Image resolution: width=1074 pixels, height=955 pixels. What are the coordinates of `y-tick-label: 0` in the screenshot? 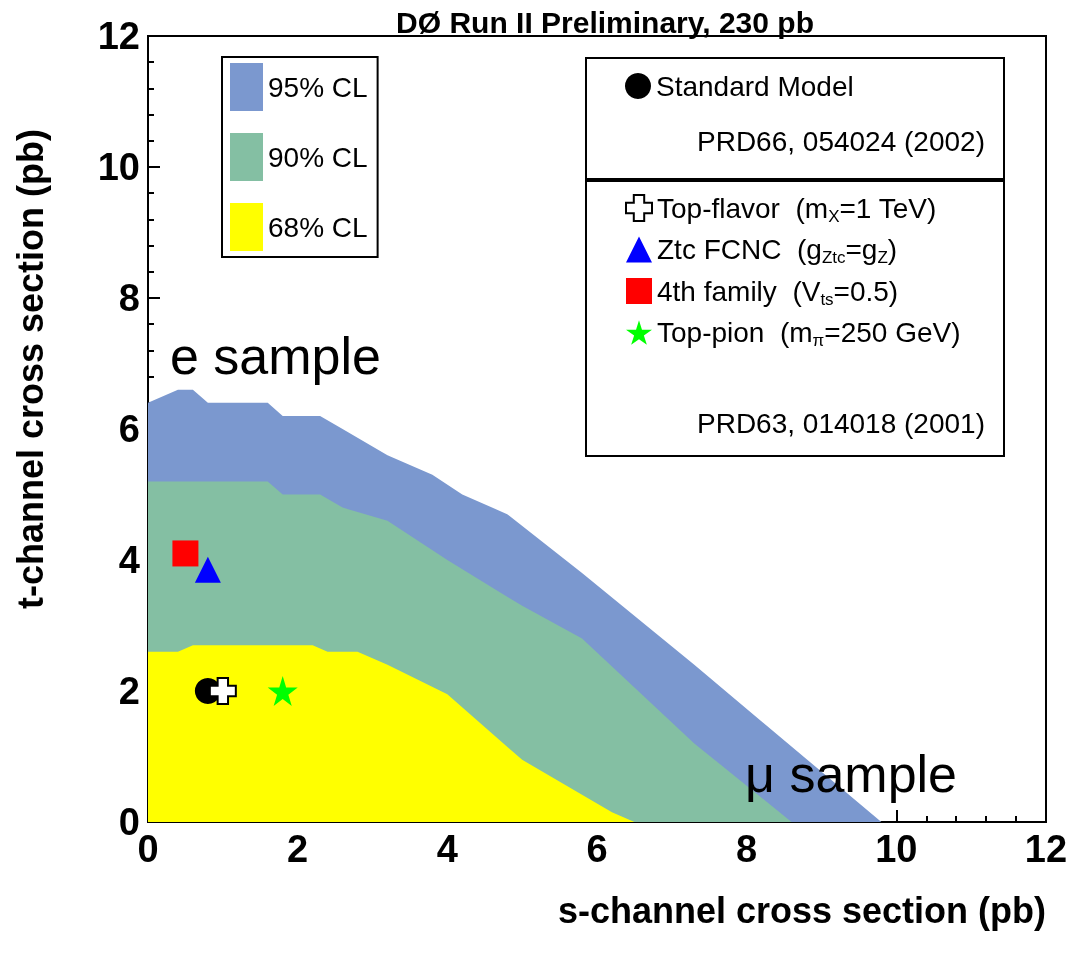 It's located at (129, 822).